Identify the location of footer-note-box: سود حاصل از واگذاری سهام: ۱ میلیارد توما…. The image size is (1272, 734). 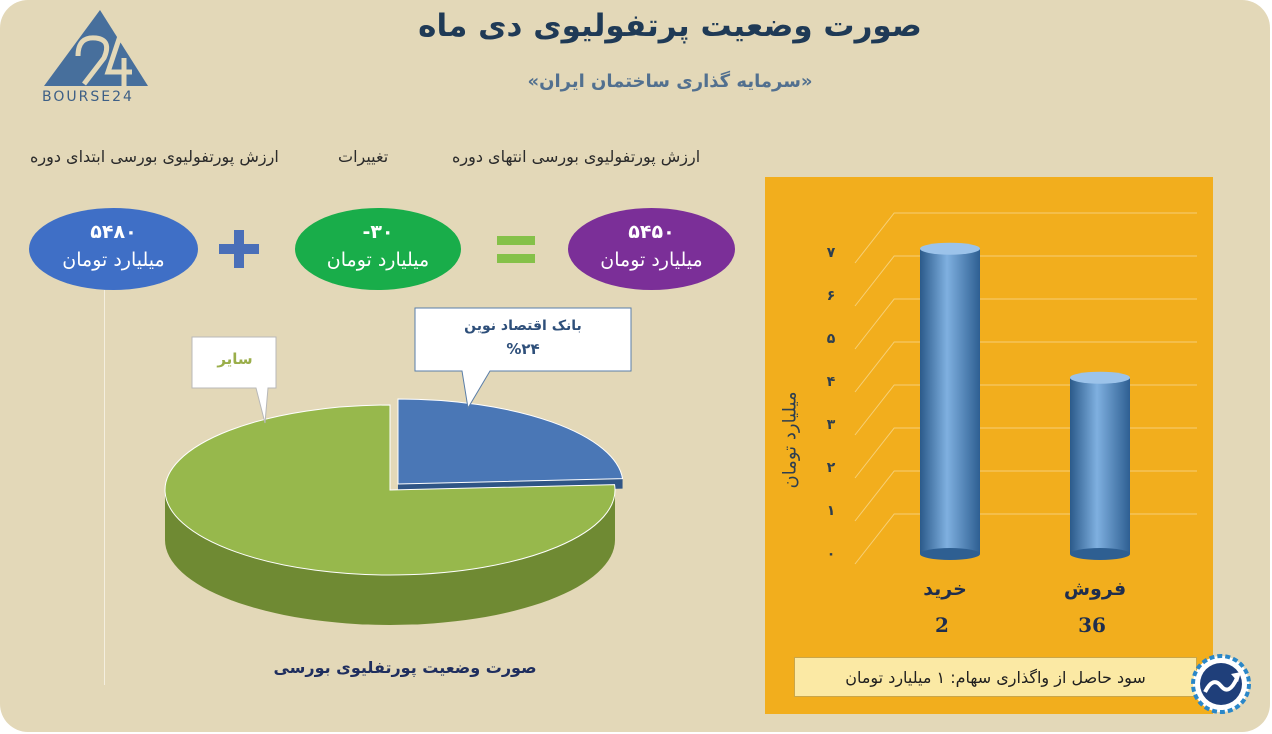
(995, 677).